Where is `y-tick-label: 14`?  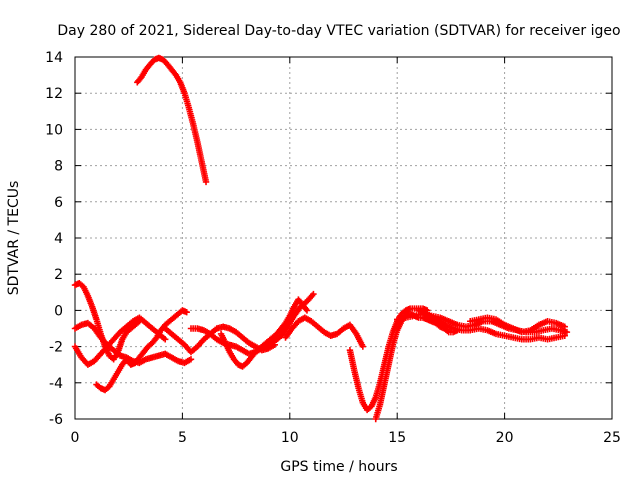
y-tick-label: 14 is located at coordinates (54, 58).